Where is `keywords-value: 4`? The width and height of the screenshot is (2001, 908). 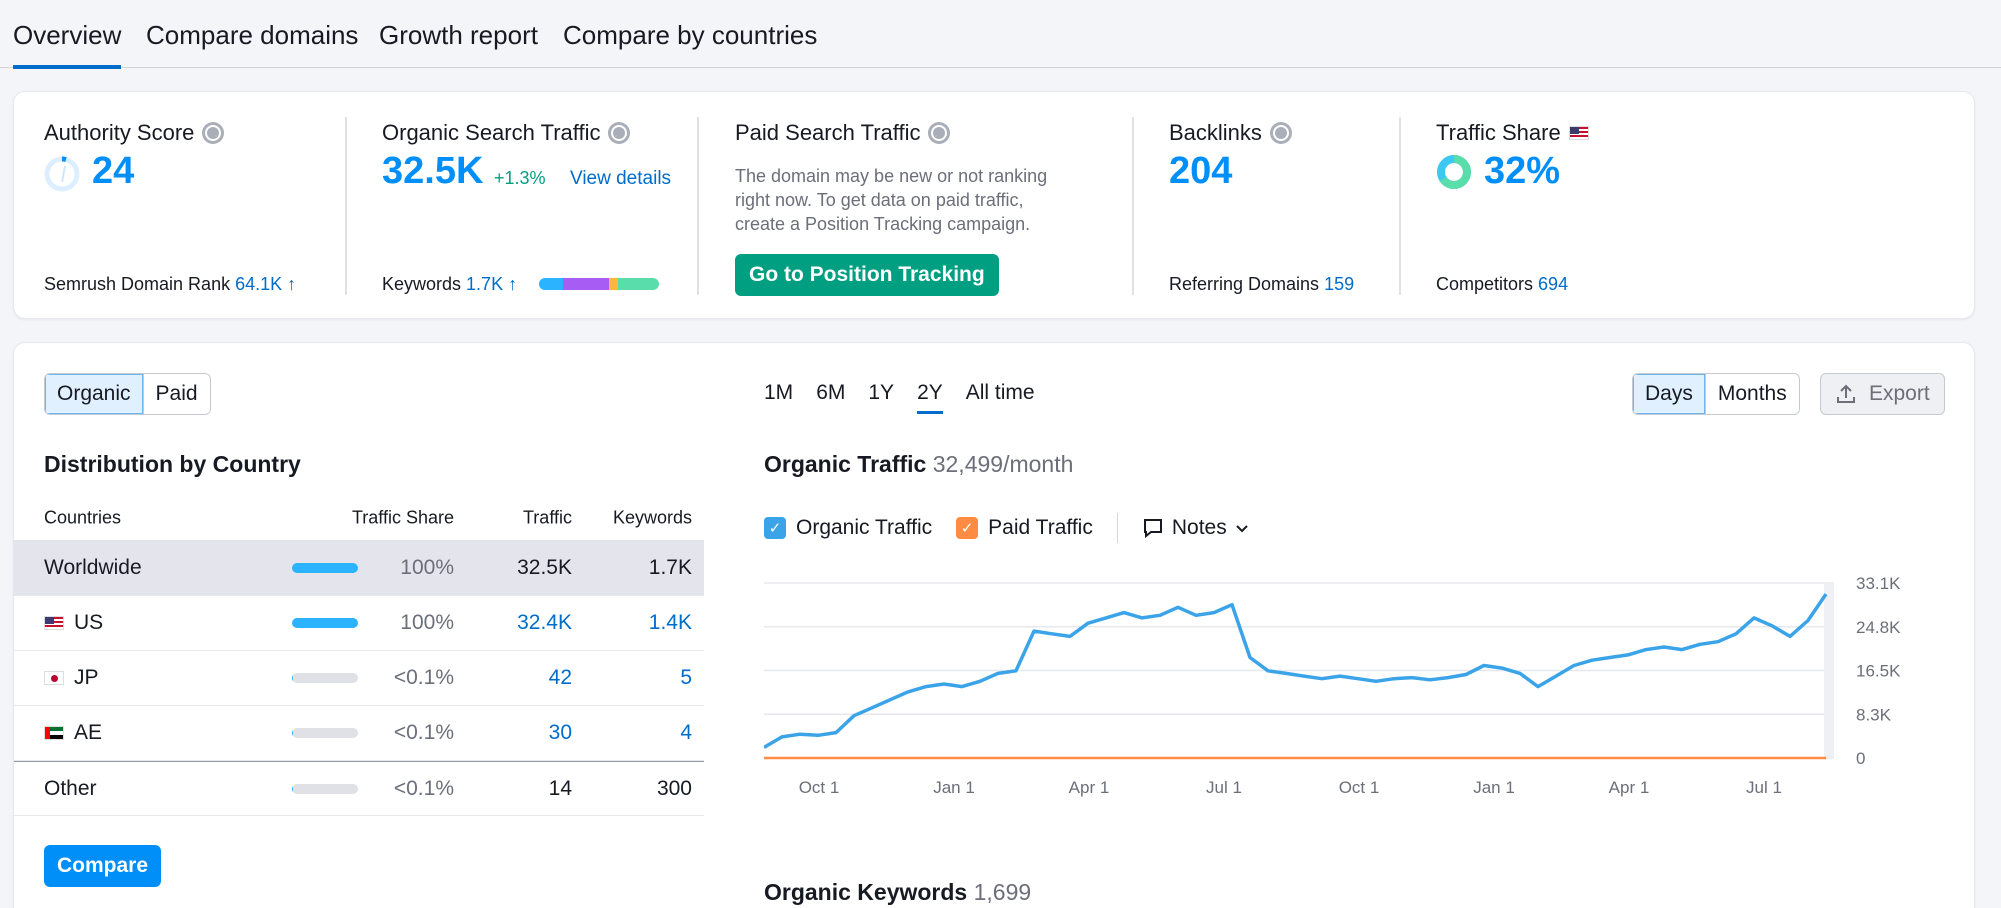 keywords-value: 4 is located at coordinates (686, 732).